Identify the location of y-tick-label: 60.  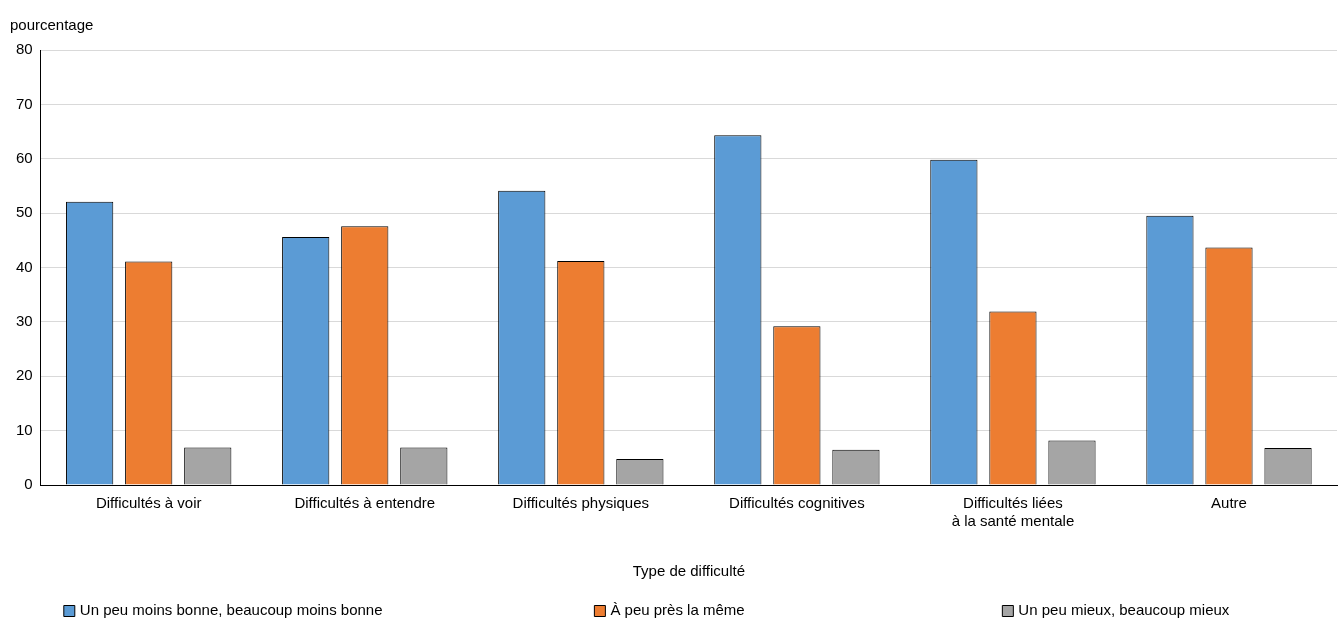
(24, 157).